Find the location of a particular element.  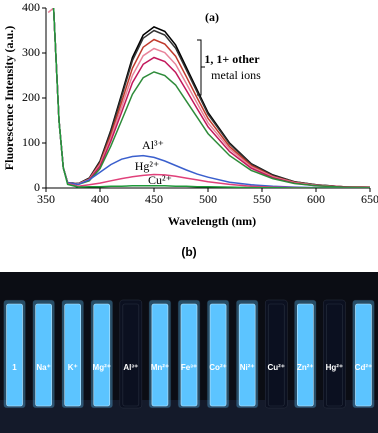

x-tick-label: 400 is located at coordinates (100, 199).